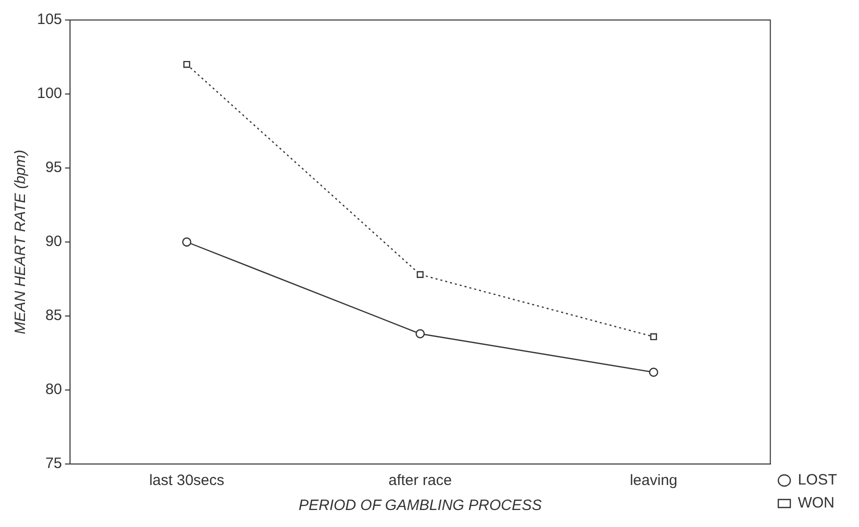 The height and width of the screenshot is (527, 859). I want to click on x-tick-label: last 30secs, so click(186, 481).